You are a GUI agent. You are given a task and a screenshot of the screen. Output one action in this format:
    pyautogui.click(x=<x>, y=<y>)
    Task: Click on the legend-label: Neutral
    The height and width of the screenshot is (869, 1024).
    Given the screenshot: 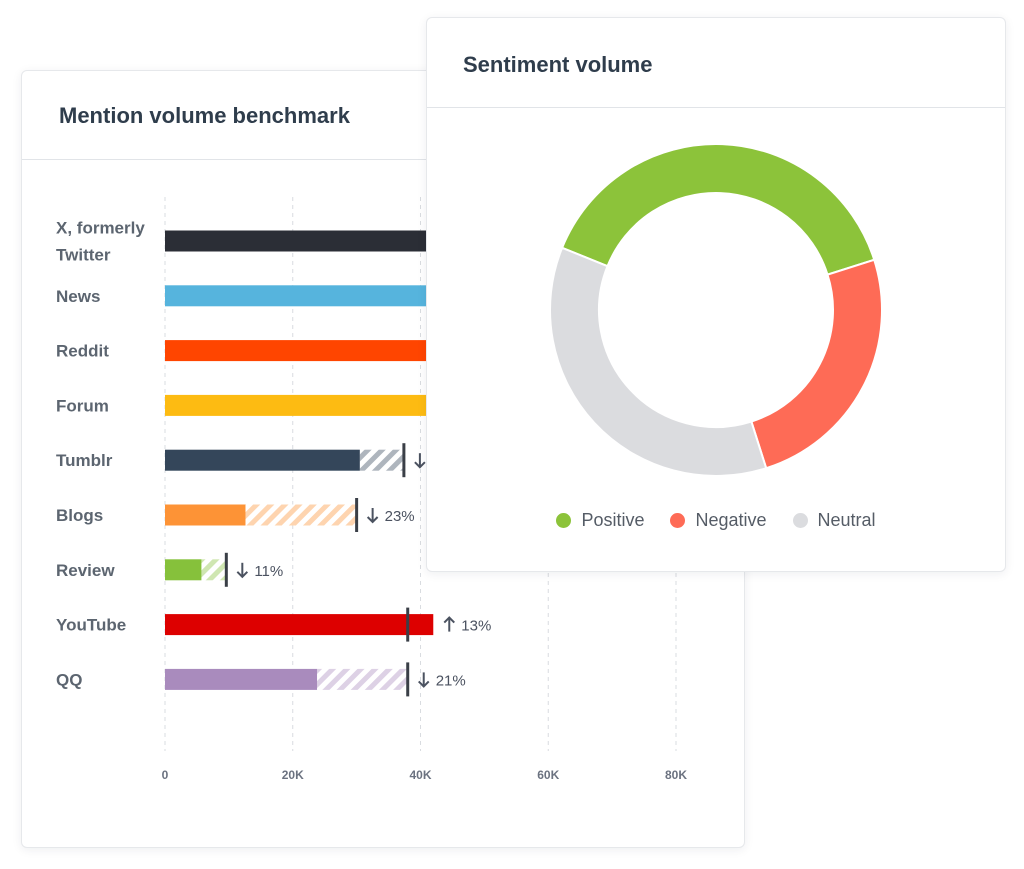 What is the action you would take?
    pyautogui.click(x=846, y=520)
    